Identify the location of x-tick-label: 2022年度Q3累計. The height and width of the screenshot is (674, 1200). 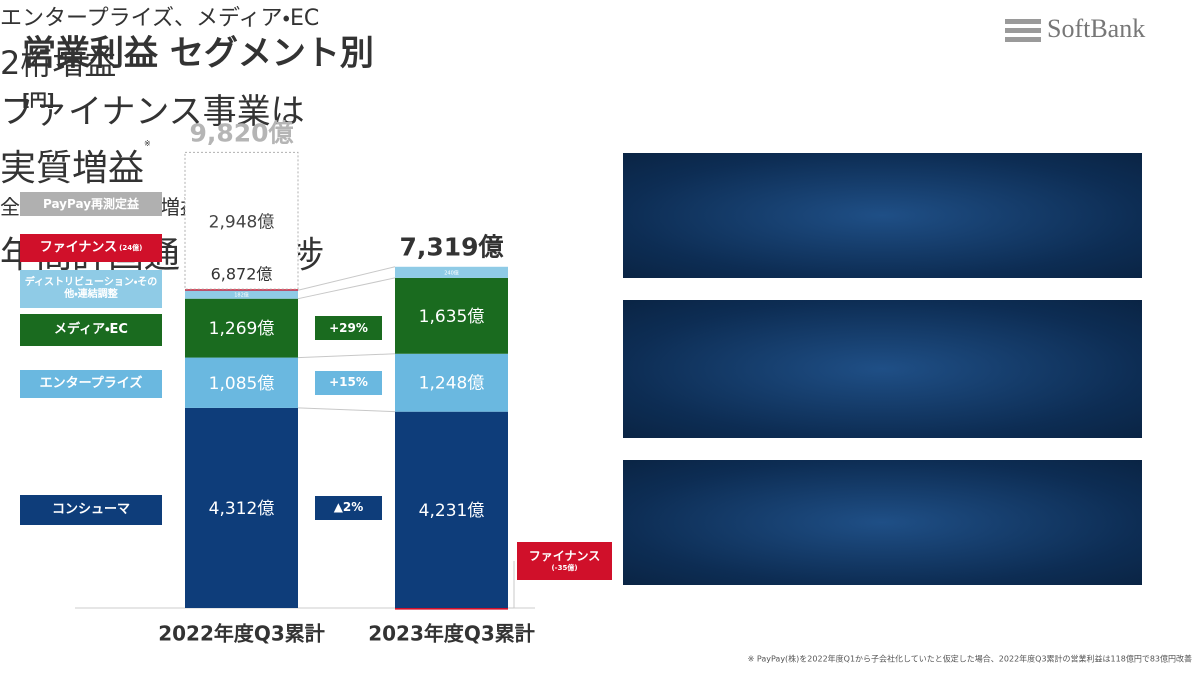
(241, 634).